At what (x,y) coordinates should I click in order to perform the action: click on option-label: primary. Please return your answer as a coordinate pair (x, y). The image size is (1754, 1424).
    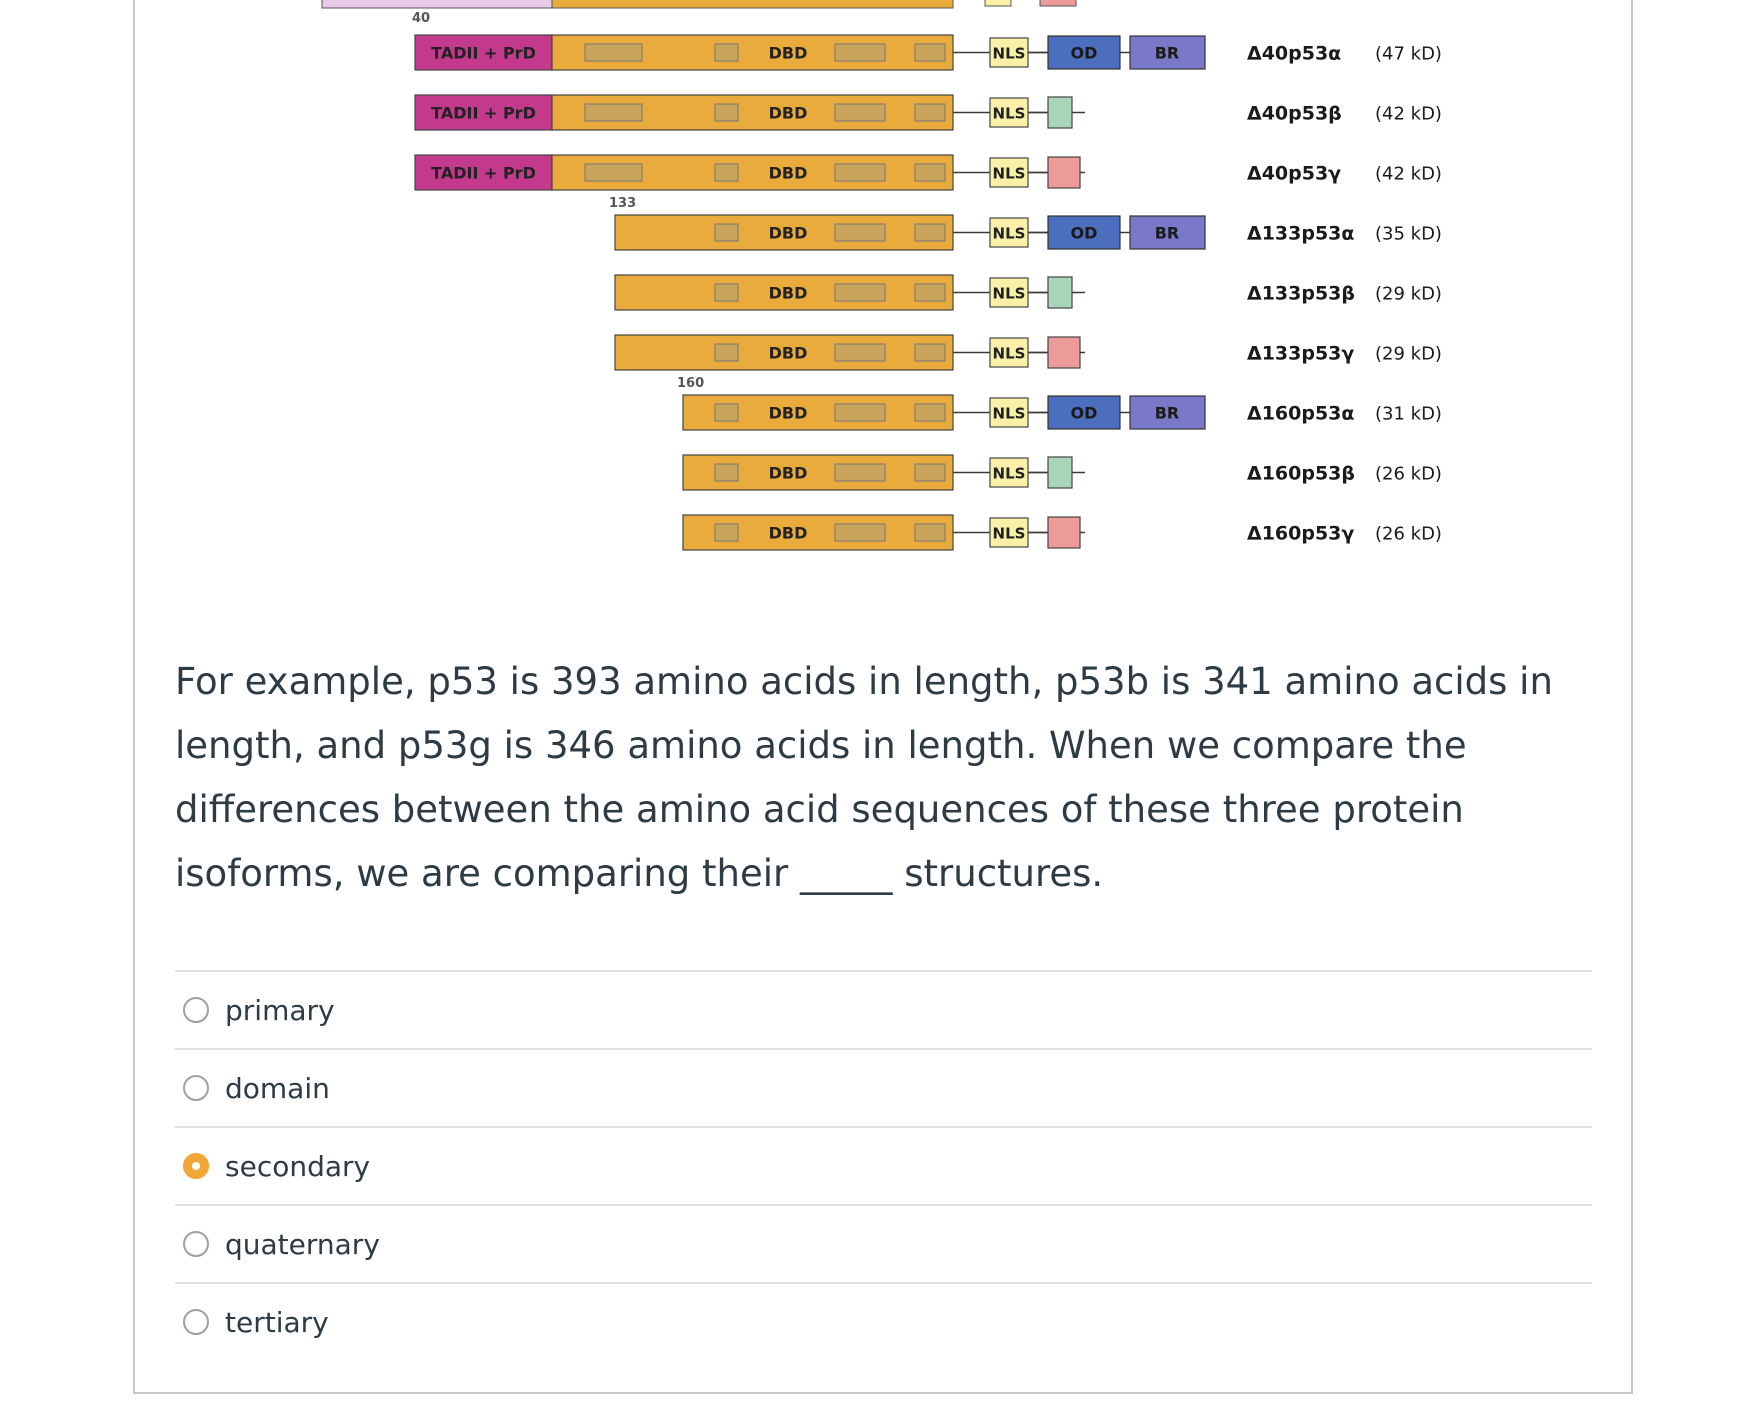
    Looking at the image, I should click on (280, 1010).